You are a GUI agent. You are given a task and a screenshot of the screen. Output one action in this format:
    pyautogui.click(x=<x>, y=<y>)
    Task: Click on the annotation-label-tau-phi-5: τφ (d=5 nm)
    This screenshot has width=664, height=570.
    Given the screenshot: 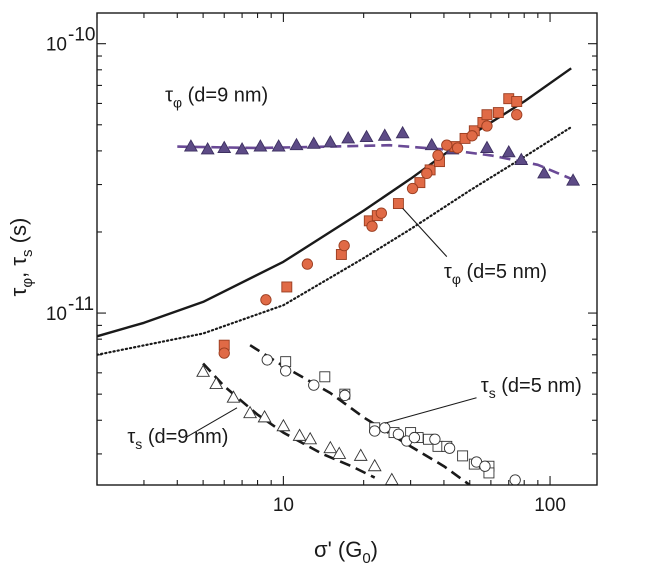 What is the action you would take?
    pyautogui.click(x=495, y=274)
    